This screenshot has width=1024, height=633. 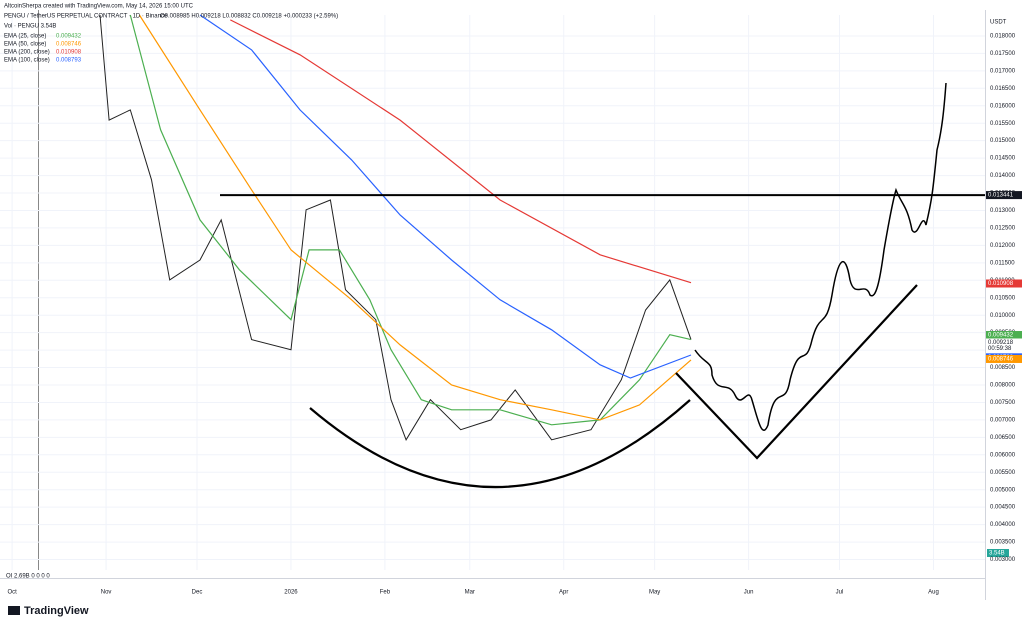 I want to click on y-tick-label: 0.014000, so click(x=1003, y=176).